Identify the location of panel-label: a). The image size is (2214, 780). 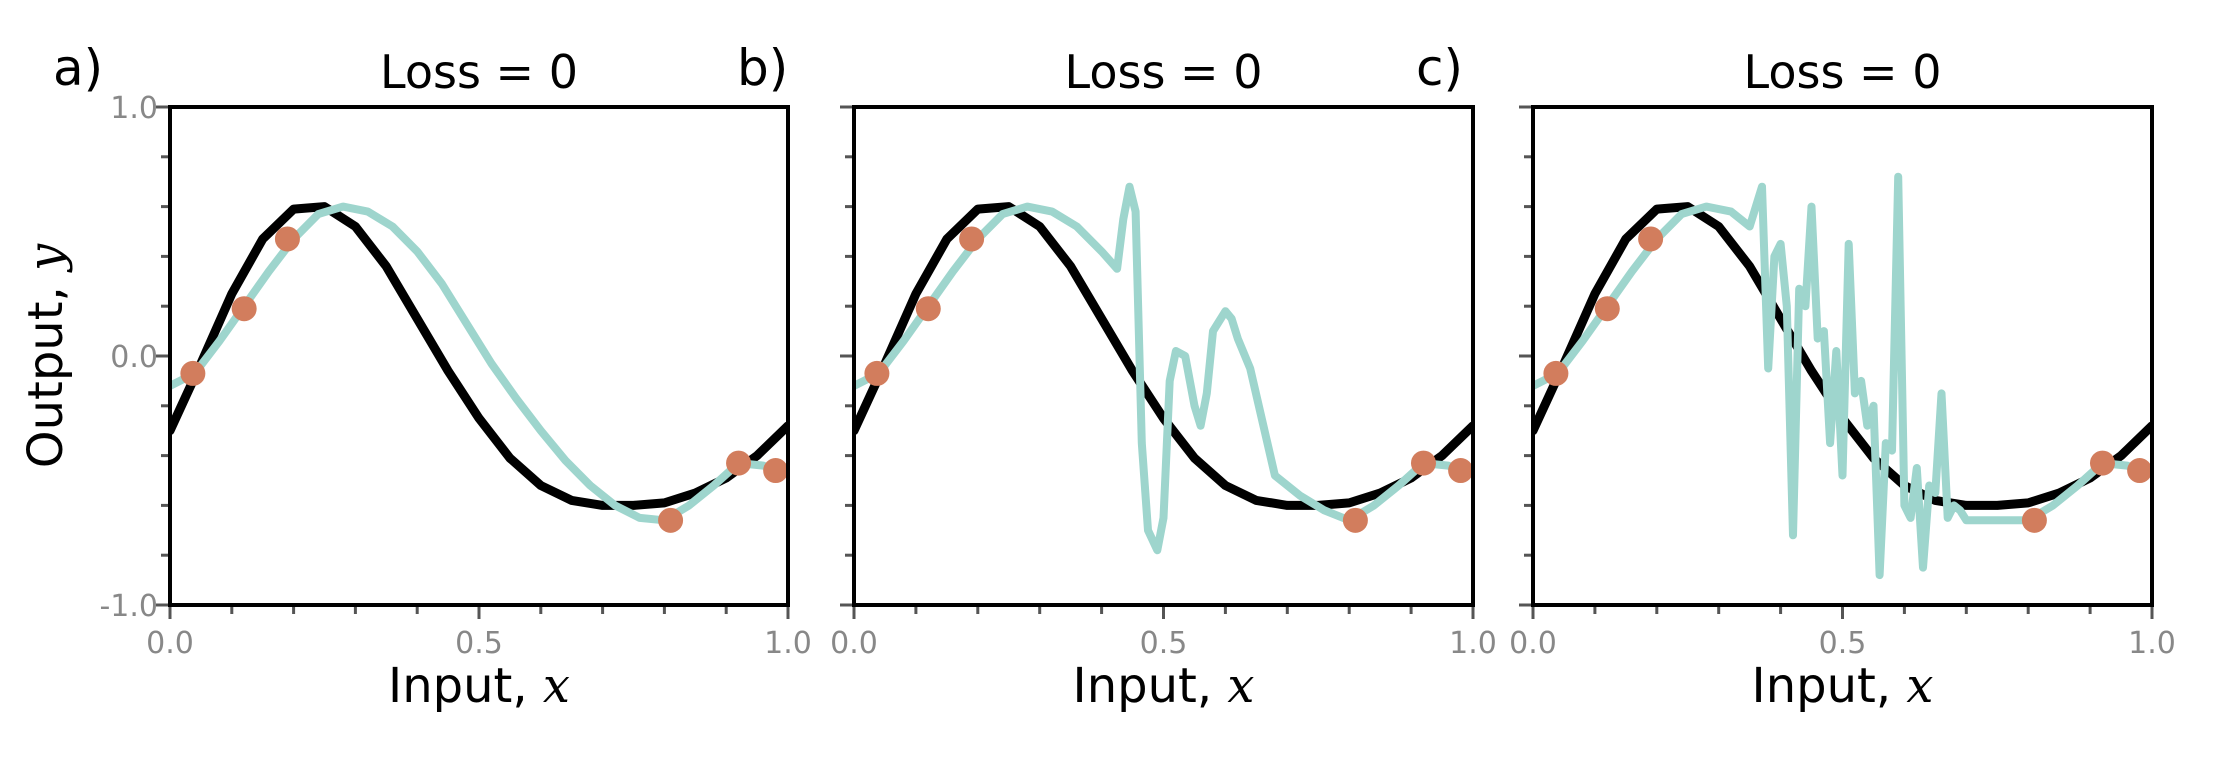
(78, 68).